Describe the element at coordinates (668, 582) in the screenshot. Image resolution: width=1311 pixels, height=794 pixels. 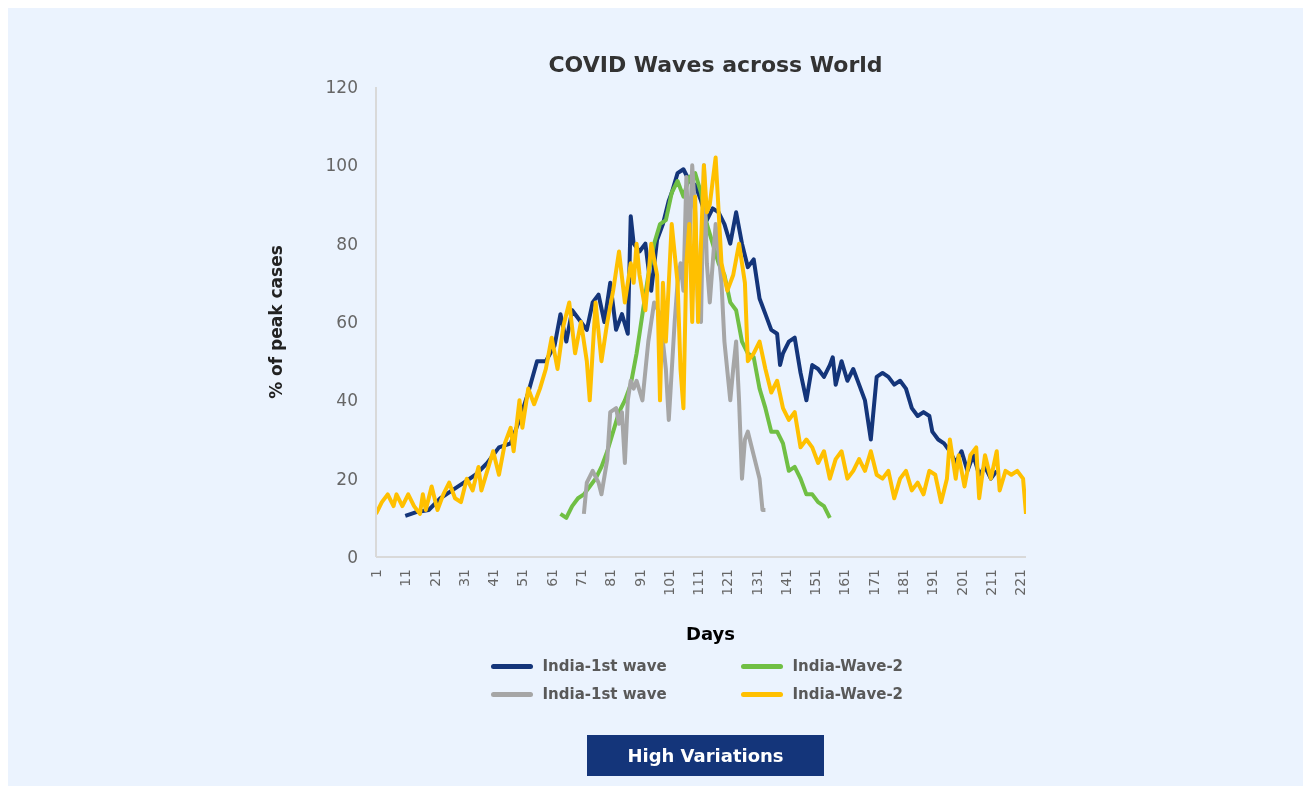
I see `x-tick-label: 101` at that location.